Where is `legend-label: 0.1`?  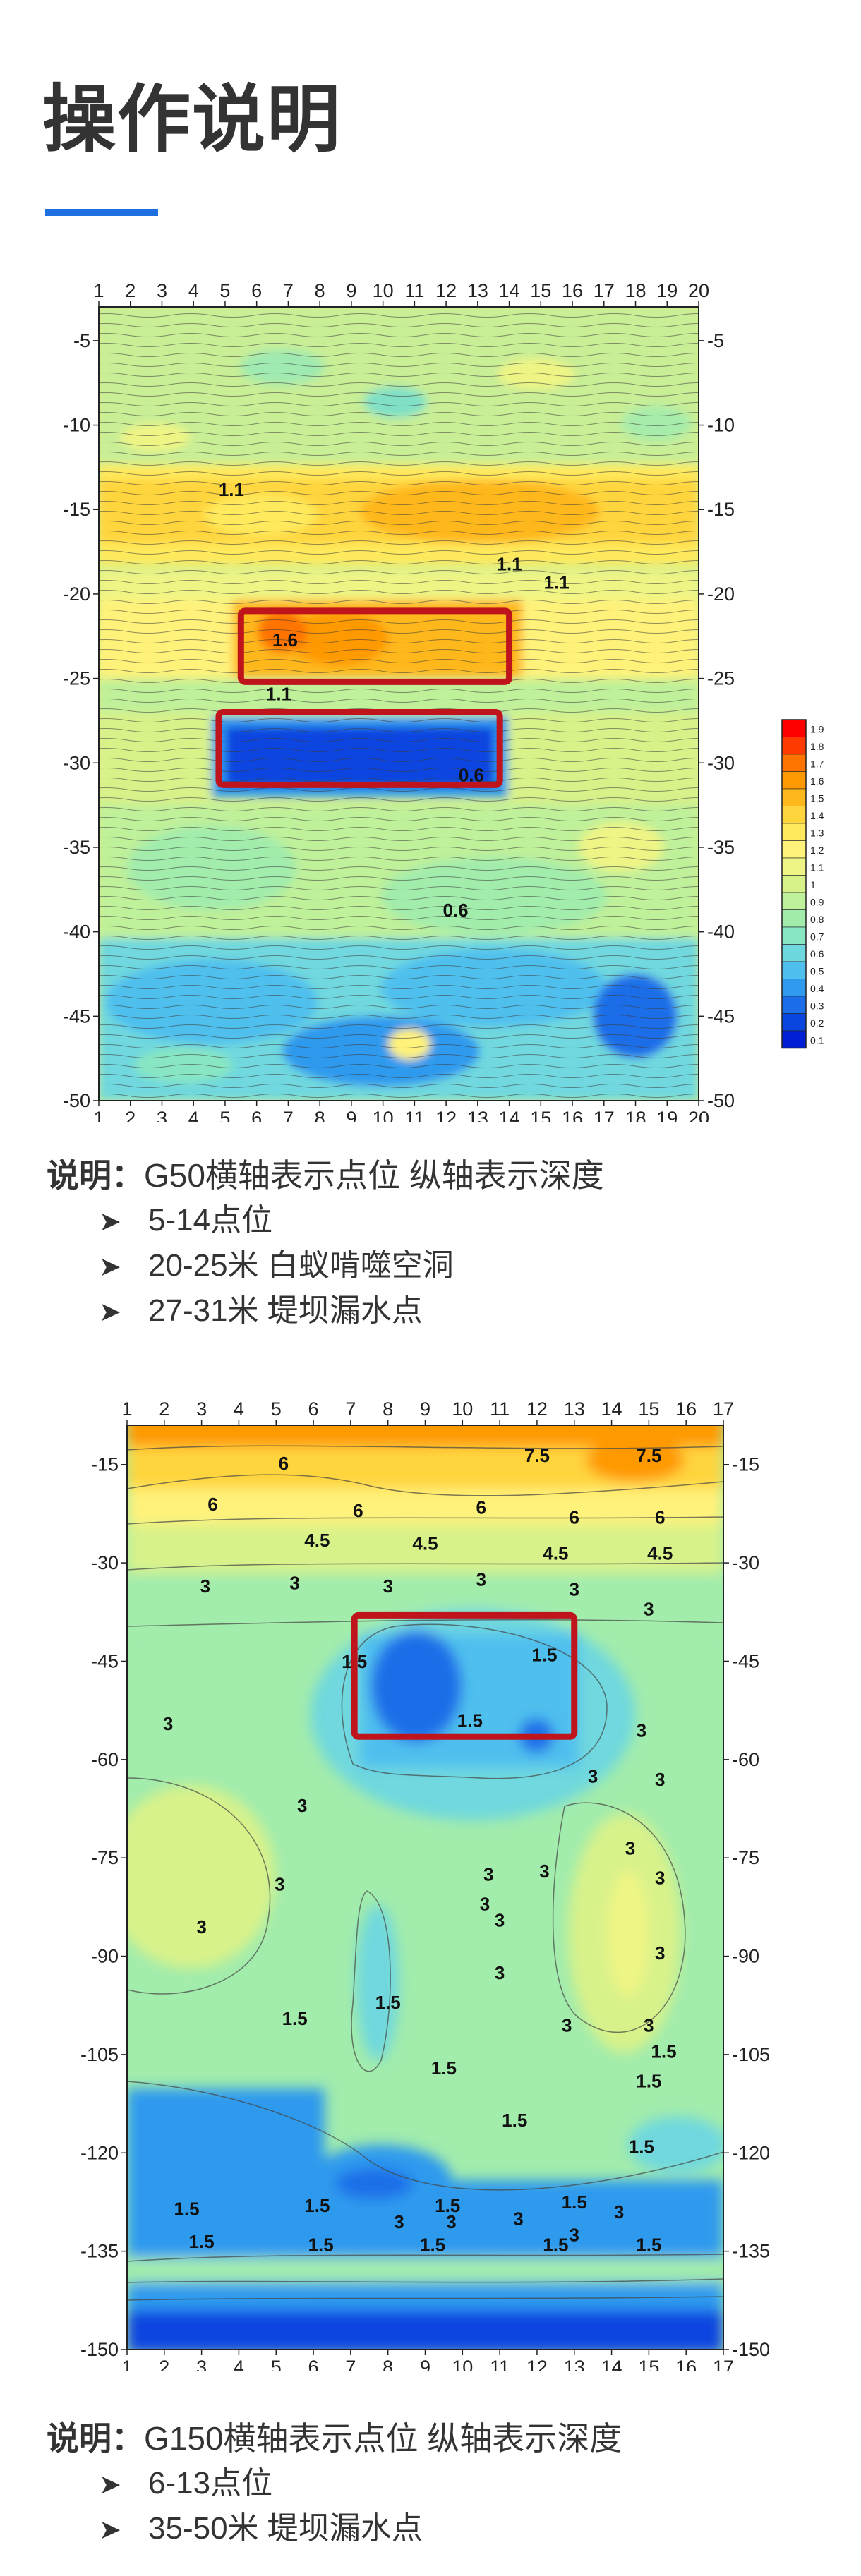 legend-label: 0.1 is located at coordinates (817, 1040).